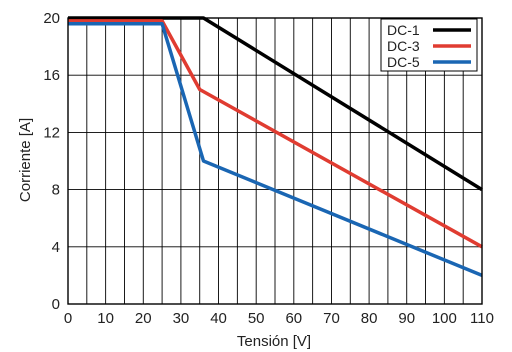 The width and height of the screenshot is (512, 352). What do you see at coordinates (56, 247) in the screenshot?
I see `y-tick-label: 4` at bounding box center [56, 247].